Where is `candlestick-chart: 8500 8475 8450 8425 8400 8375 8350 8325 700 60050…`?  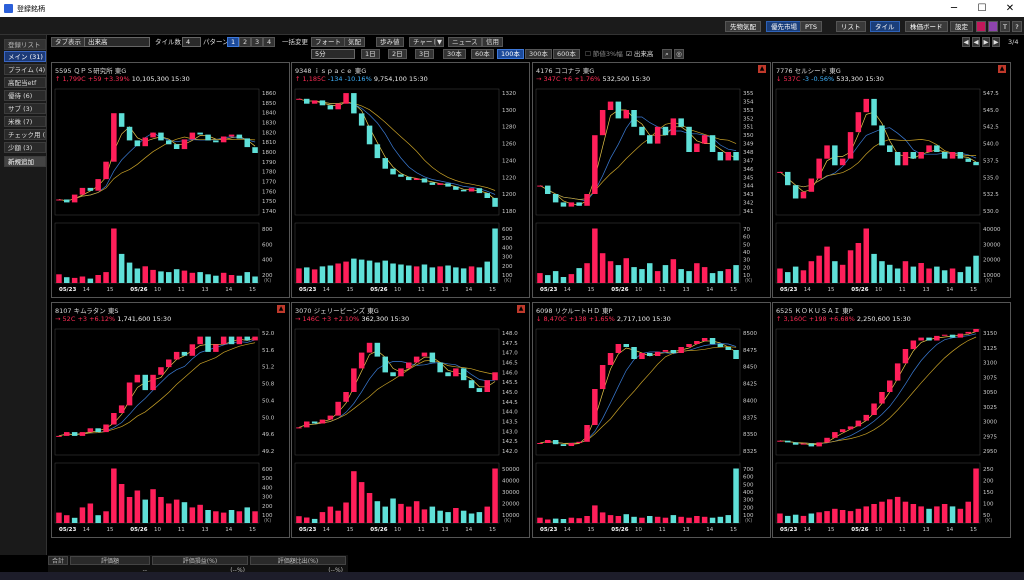
candlestick-chart: 8500 8475 8450 8425 8400 8375 8350 8325 700 60050… is located at coordinates (651, 431).